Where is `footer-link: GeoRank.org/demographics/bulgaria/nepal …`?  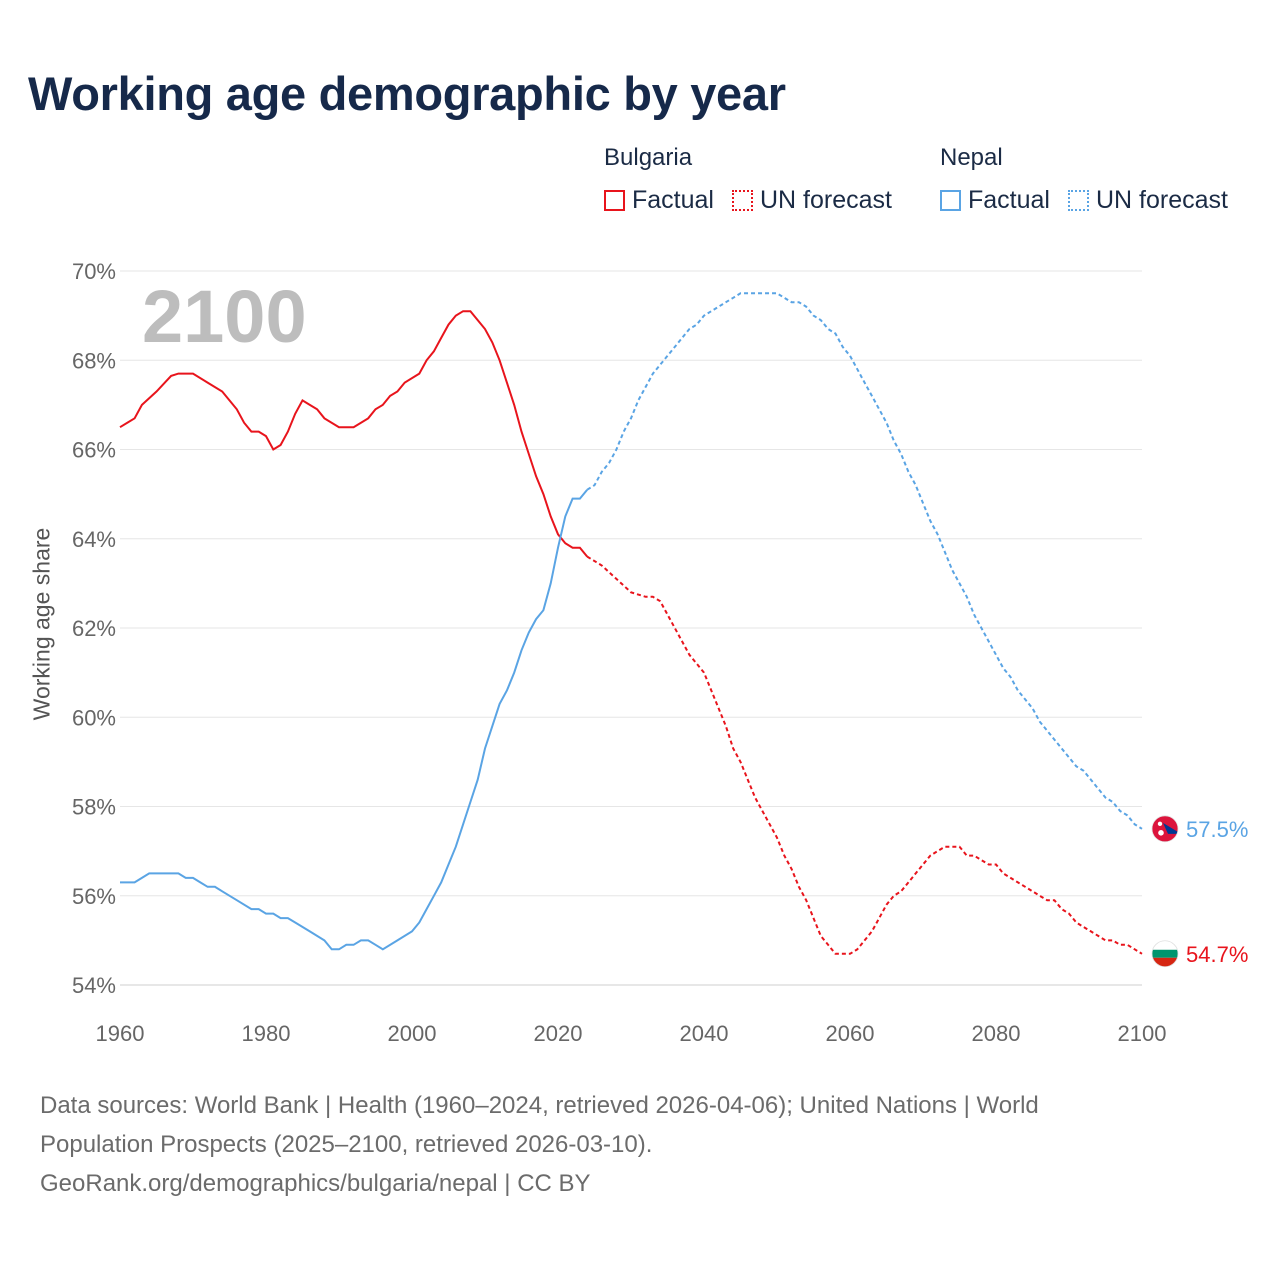
footer-link: GeoRank.org/demographics/bulgaria/nepal … is located at coordinates (315, 1183).